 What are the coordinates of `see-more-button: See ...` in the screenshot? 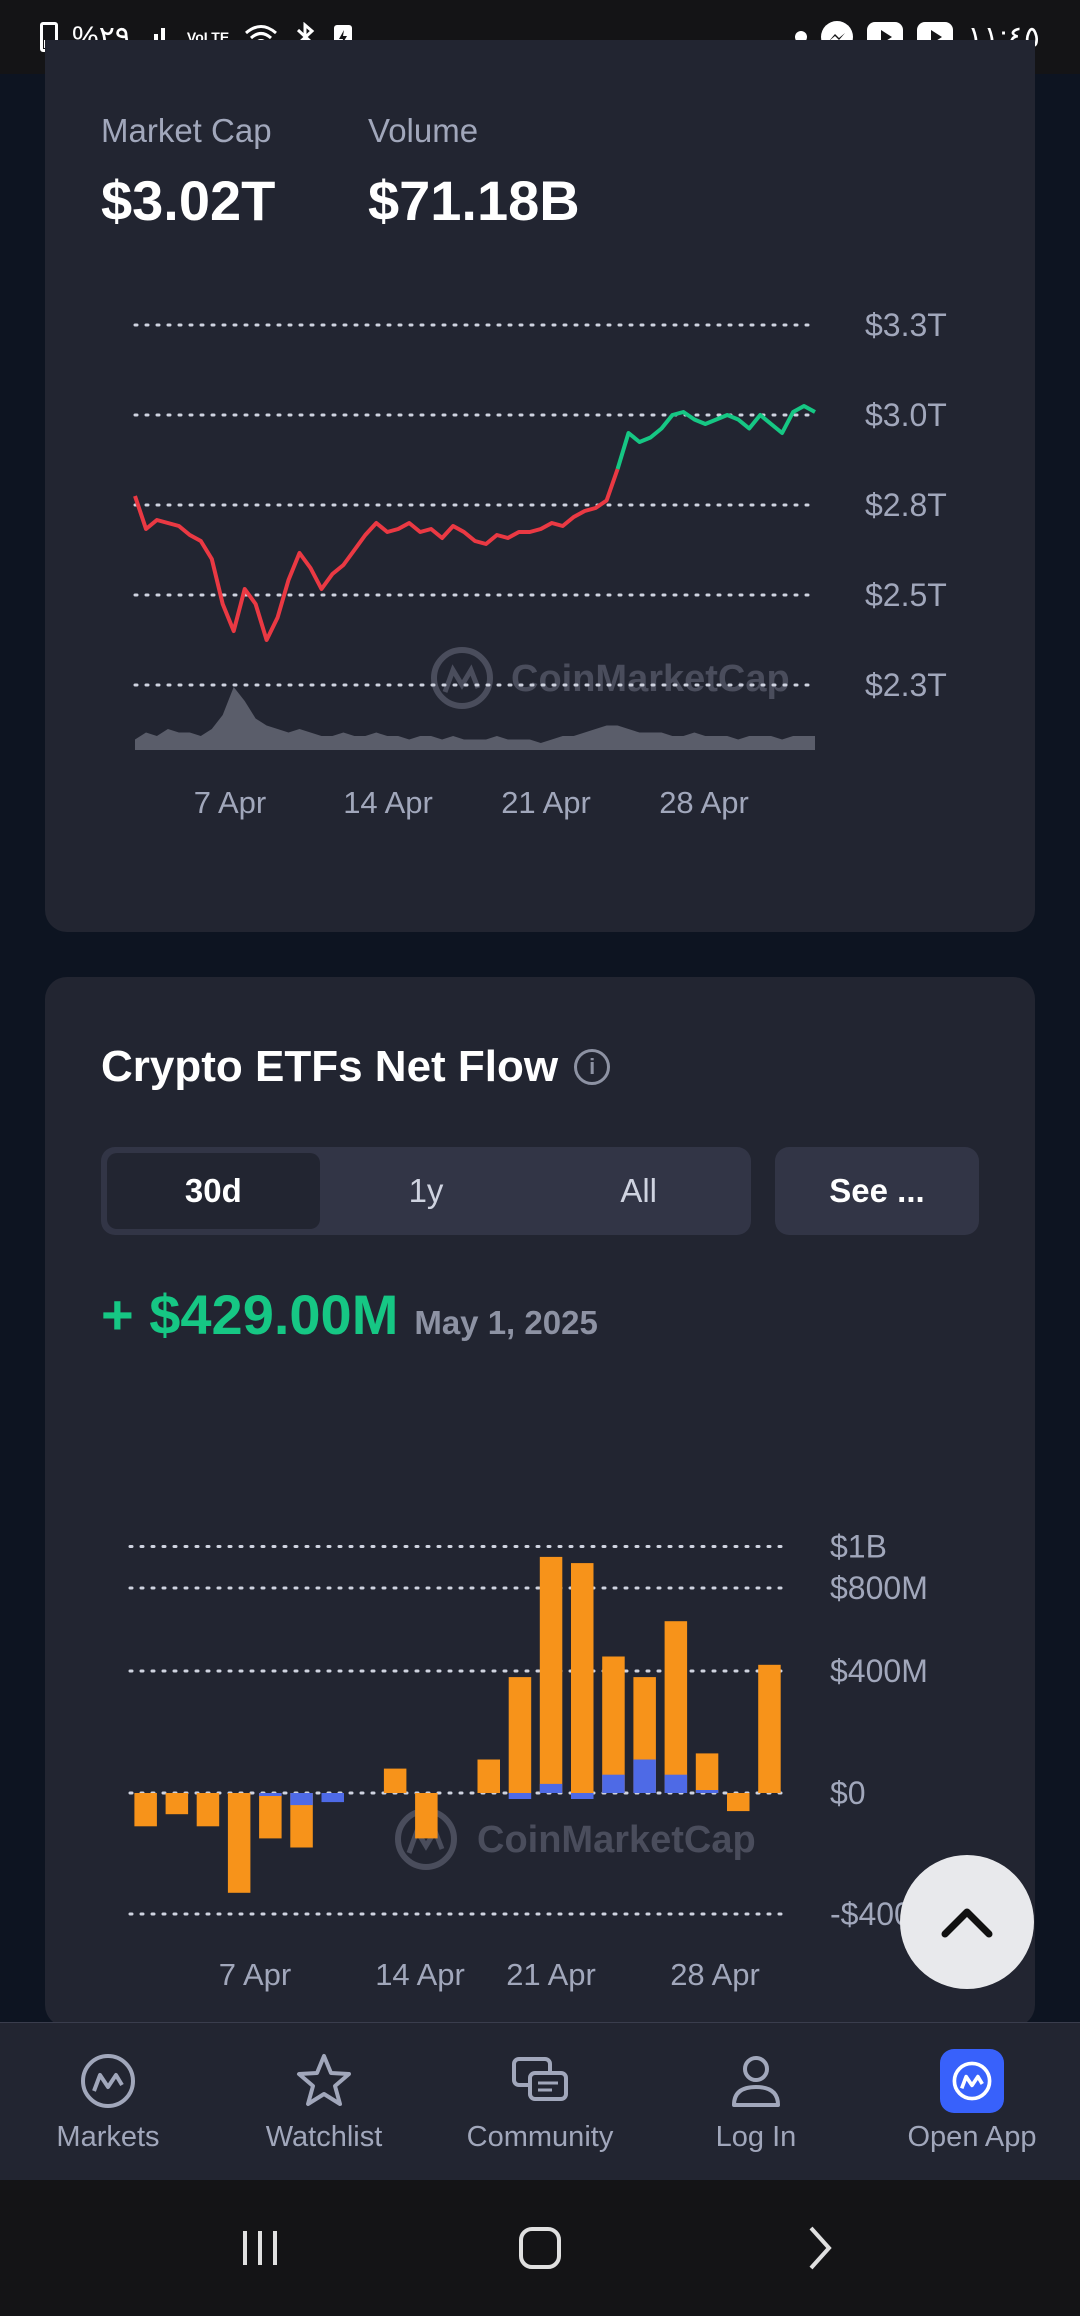 It's located at (877, 1191).